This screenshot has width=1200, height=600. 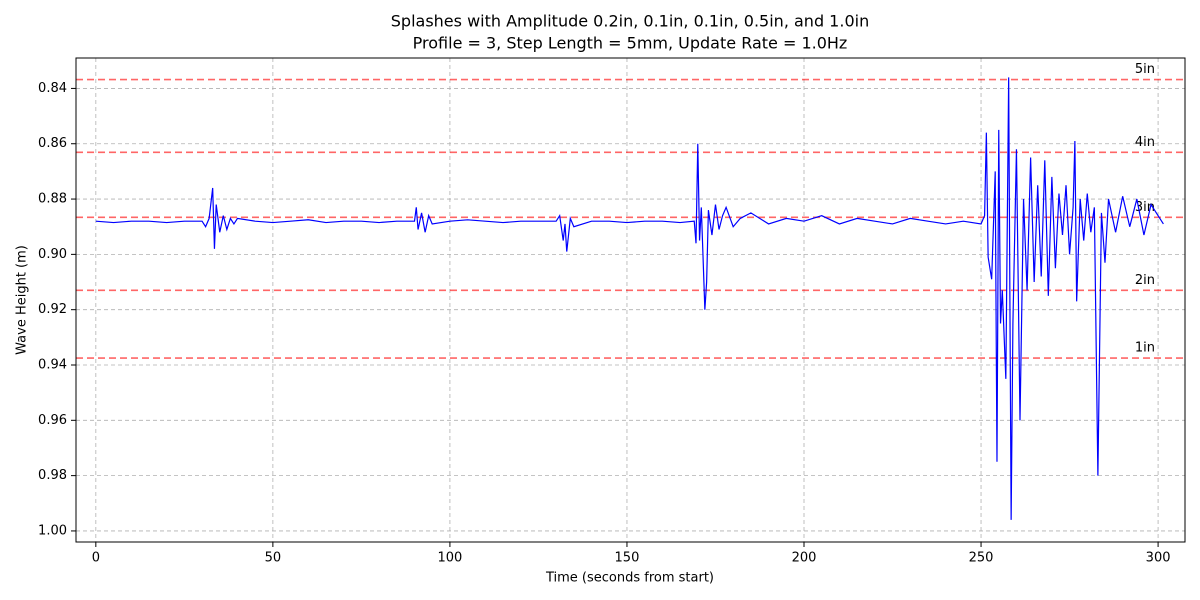 What do you see at coordinates (52, 143) in the screenshot?
I see `y-tick-label: 0.86` at bounding box center [52, 143].